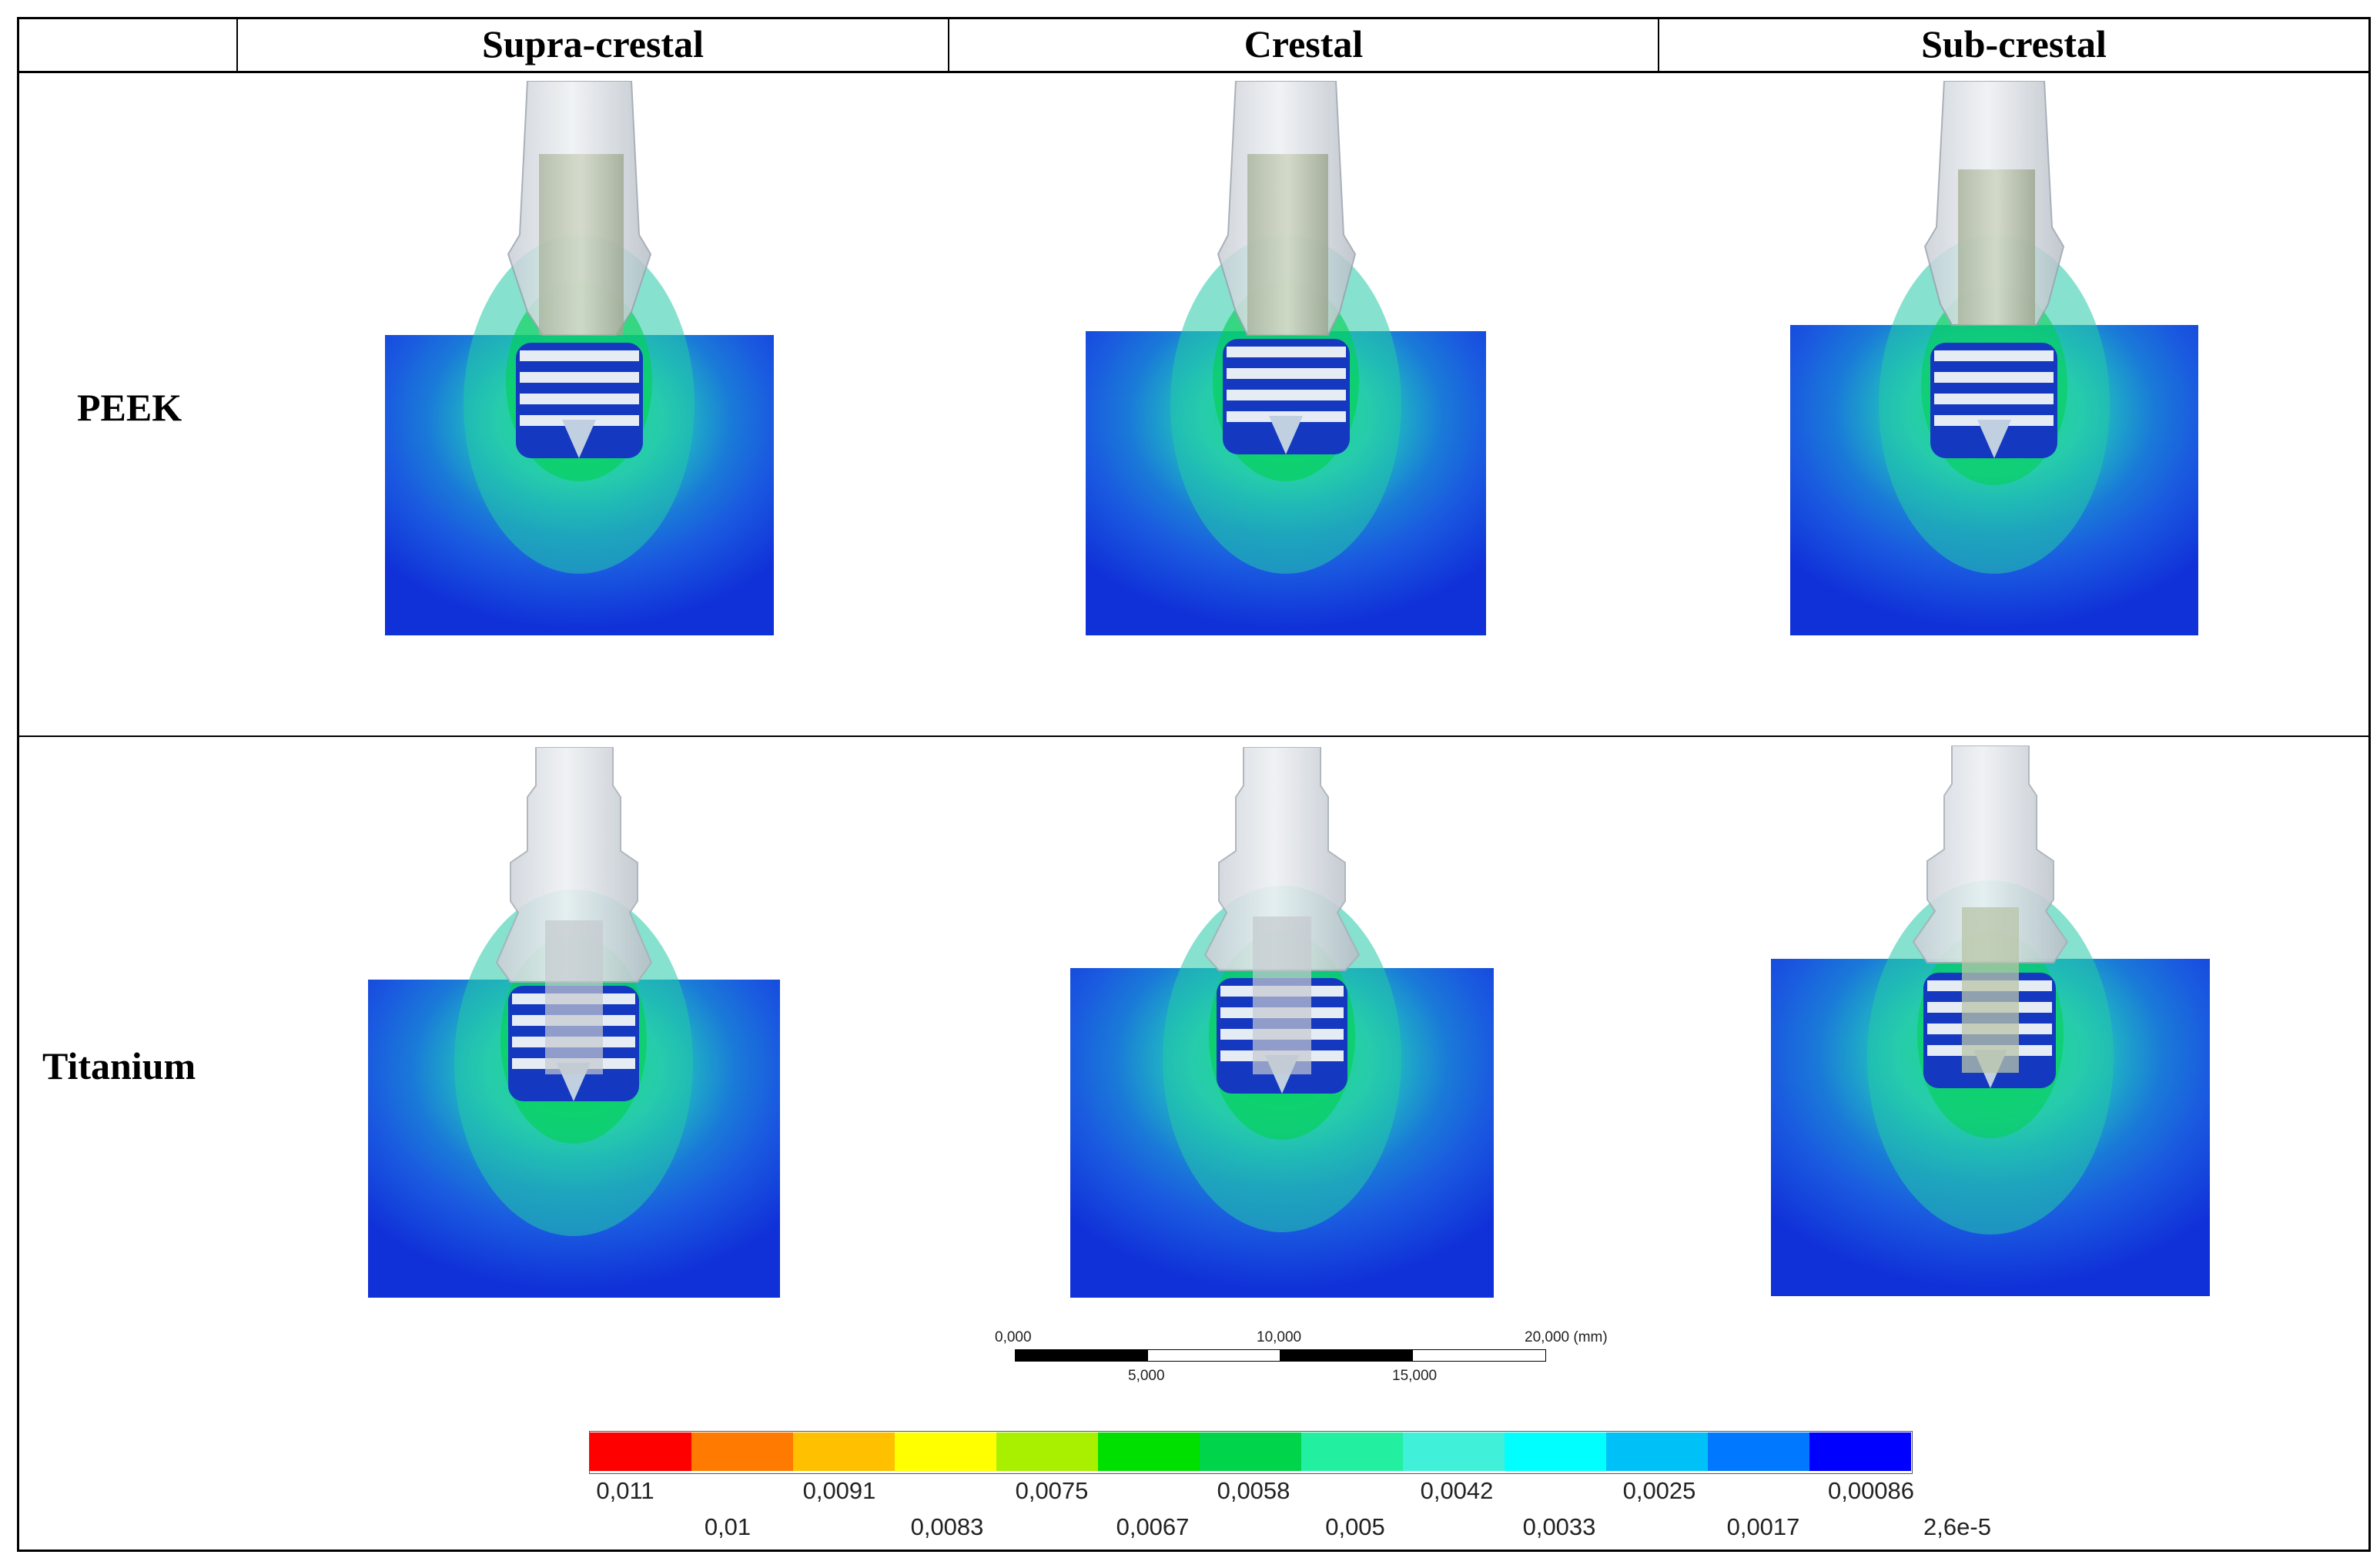 The width and height of the screenshot is (2380, 1568). What do you see at coordinates (1355, 1527) in the screenshot?
I see `legend-label: 0,005` at bounding box center [1355, 1527].